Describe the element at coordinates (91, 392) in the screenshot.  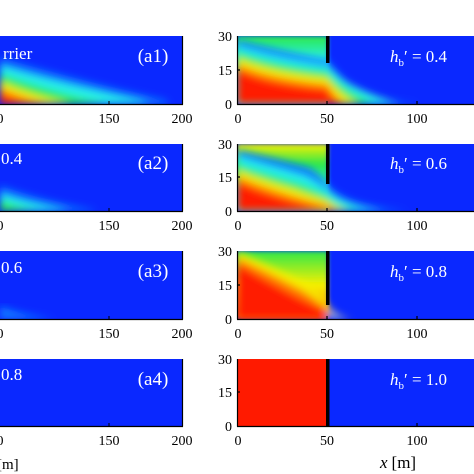
I see `panel-a4-background` at that location.